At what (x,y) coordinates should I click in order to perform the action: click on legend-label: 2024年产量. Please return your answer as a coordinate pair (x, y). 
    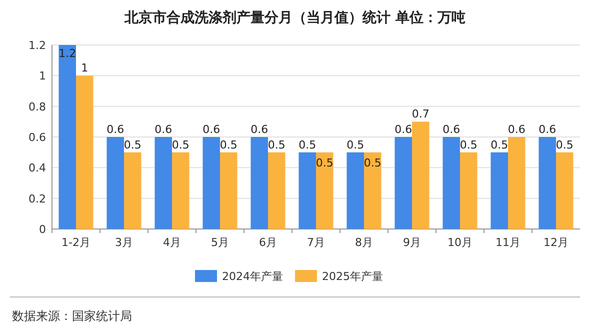
    Looking at the image, I should click on (252, 276).